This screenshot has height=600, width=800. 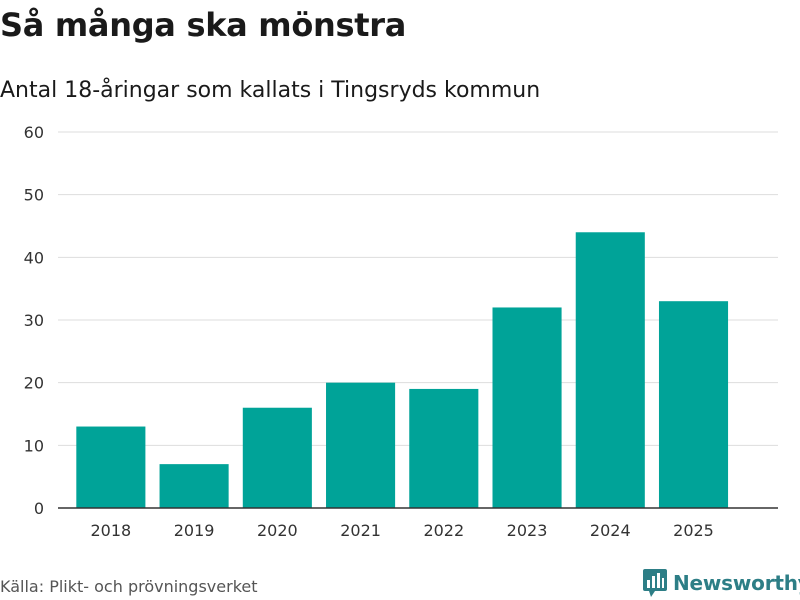 I want to click on y-tick-label: 10, so click(x=34, y=445).